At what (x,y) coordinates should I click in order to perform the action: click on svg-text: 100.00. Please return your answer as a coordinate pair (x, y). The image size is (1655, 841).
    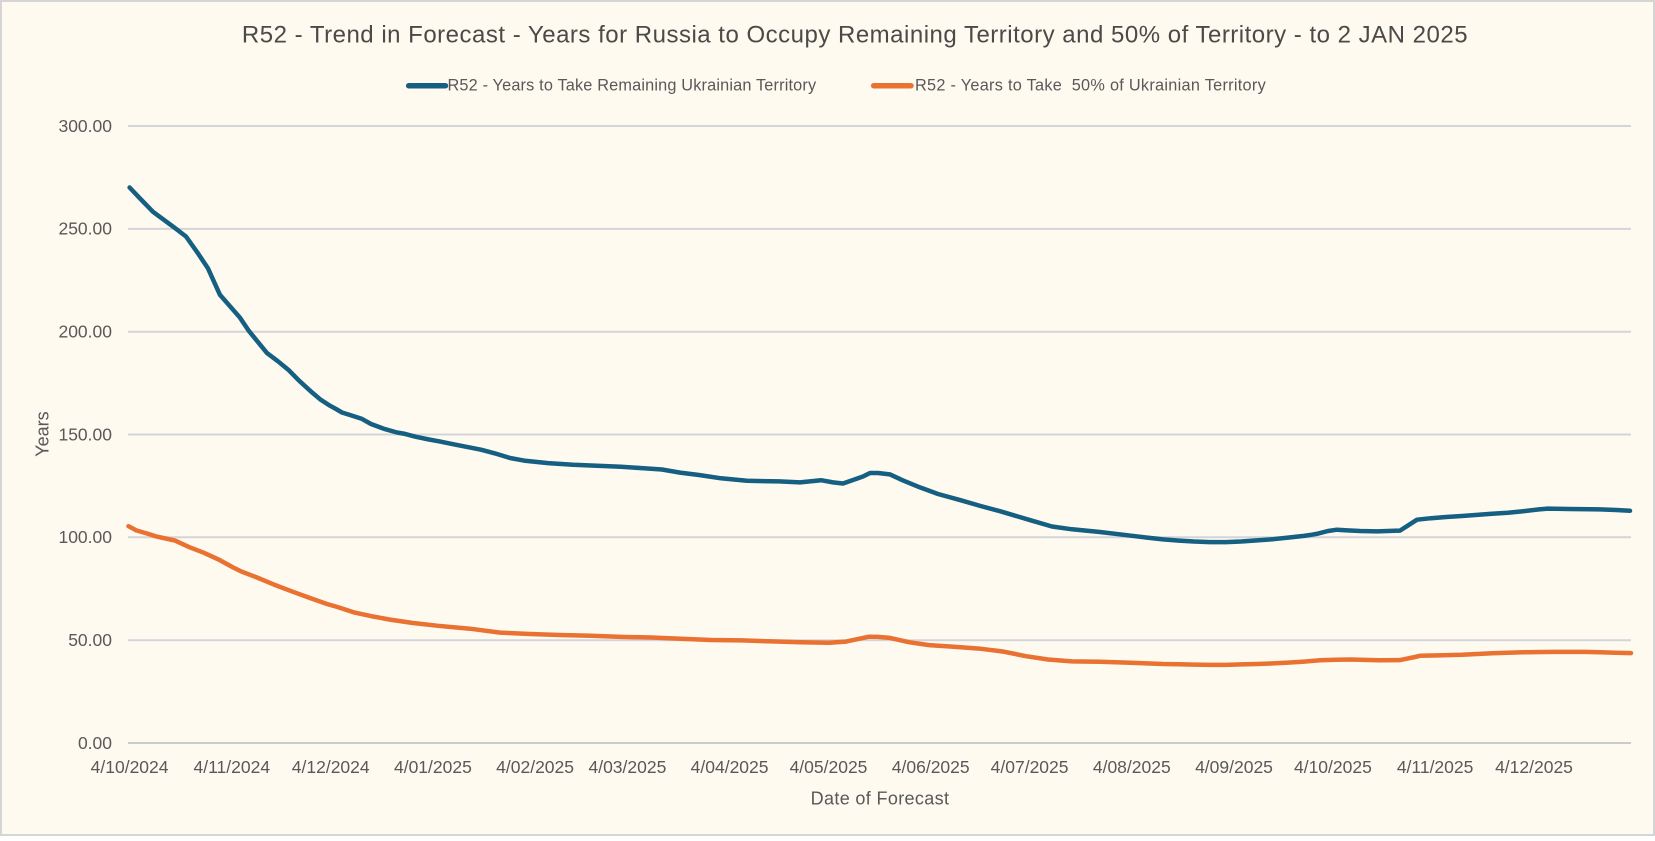
    Looking at the image, I should click on (85, 537).